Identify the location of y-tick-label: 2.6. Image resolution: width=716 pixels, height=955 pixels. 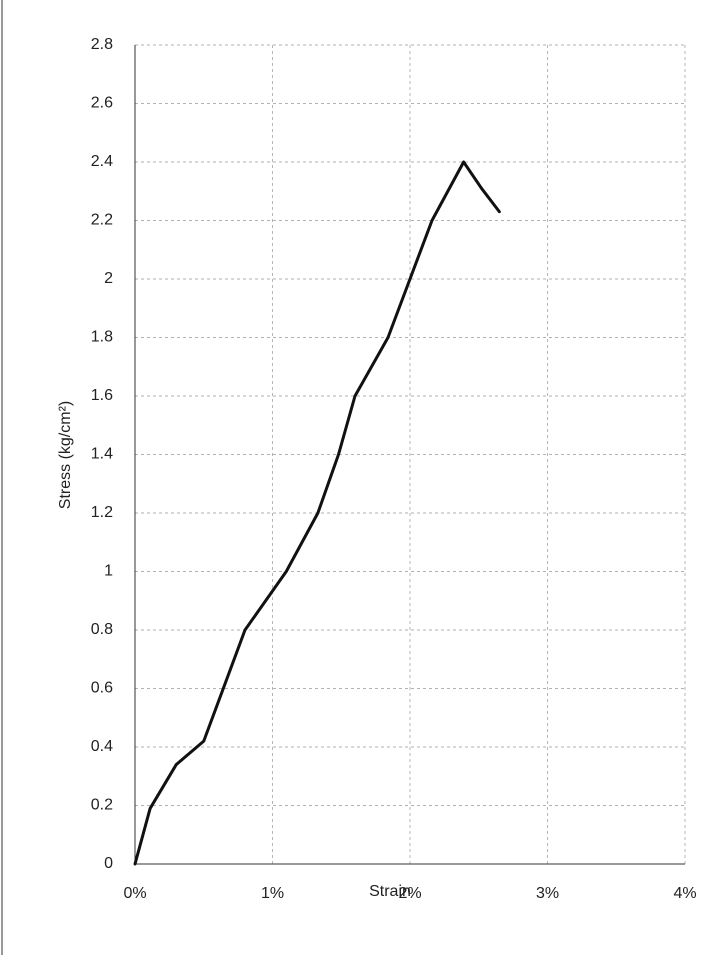
(102, 103).